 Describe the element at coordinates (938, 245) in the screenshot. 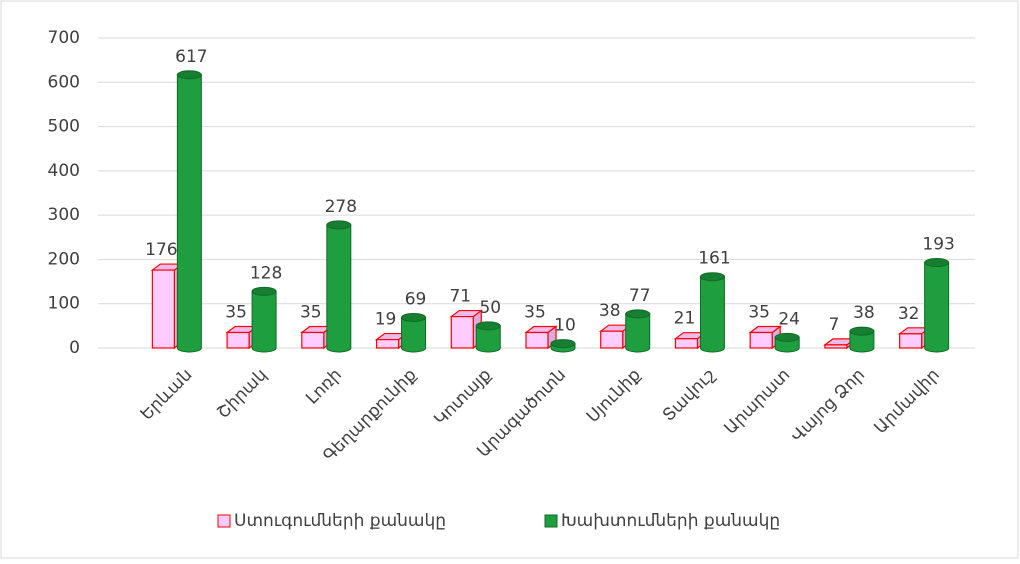

I see `data-label: 193` at that location.